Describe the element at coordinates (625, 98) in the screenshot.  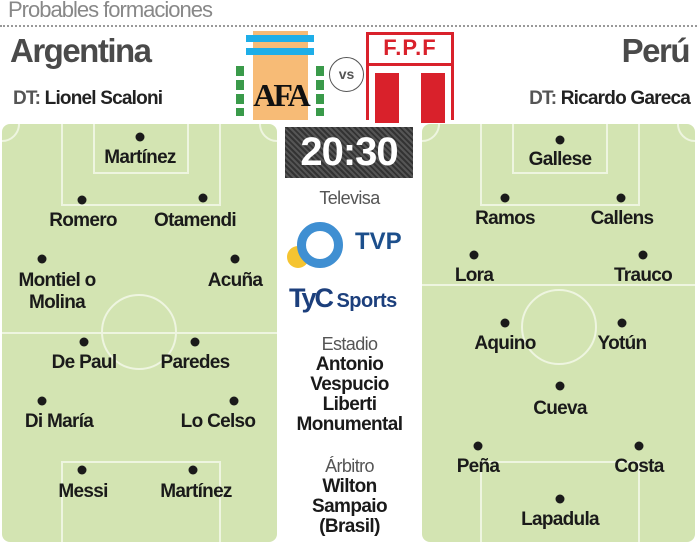
I see `away-coach-name: Ricardo Gareca` at that location.